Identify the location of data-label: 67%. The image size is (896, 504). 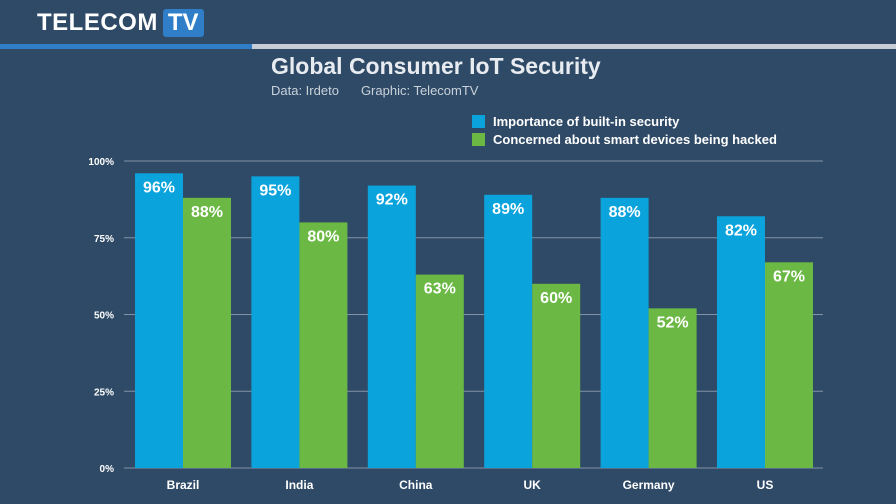
(789, 276).